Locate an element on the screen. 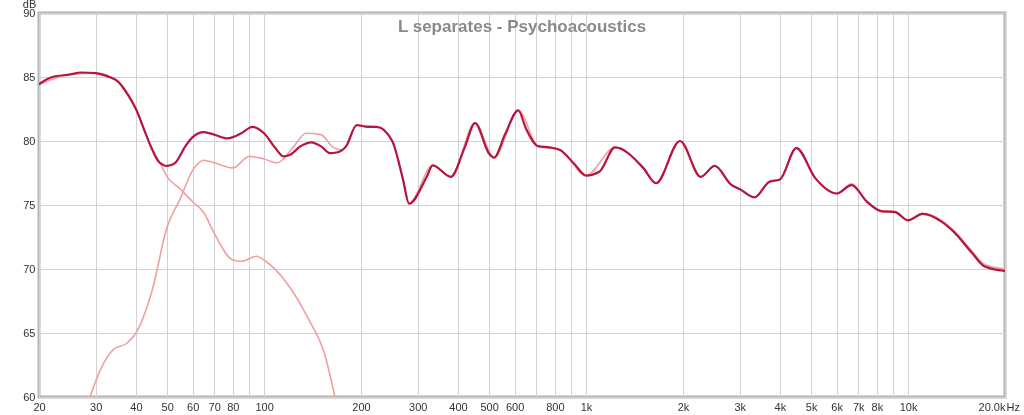 The height and width of the screenshot is (415, 1024). x-tick-label: 70 is located at coordinates (214, 406).